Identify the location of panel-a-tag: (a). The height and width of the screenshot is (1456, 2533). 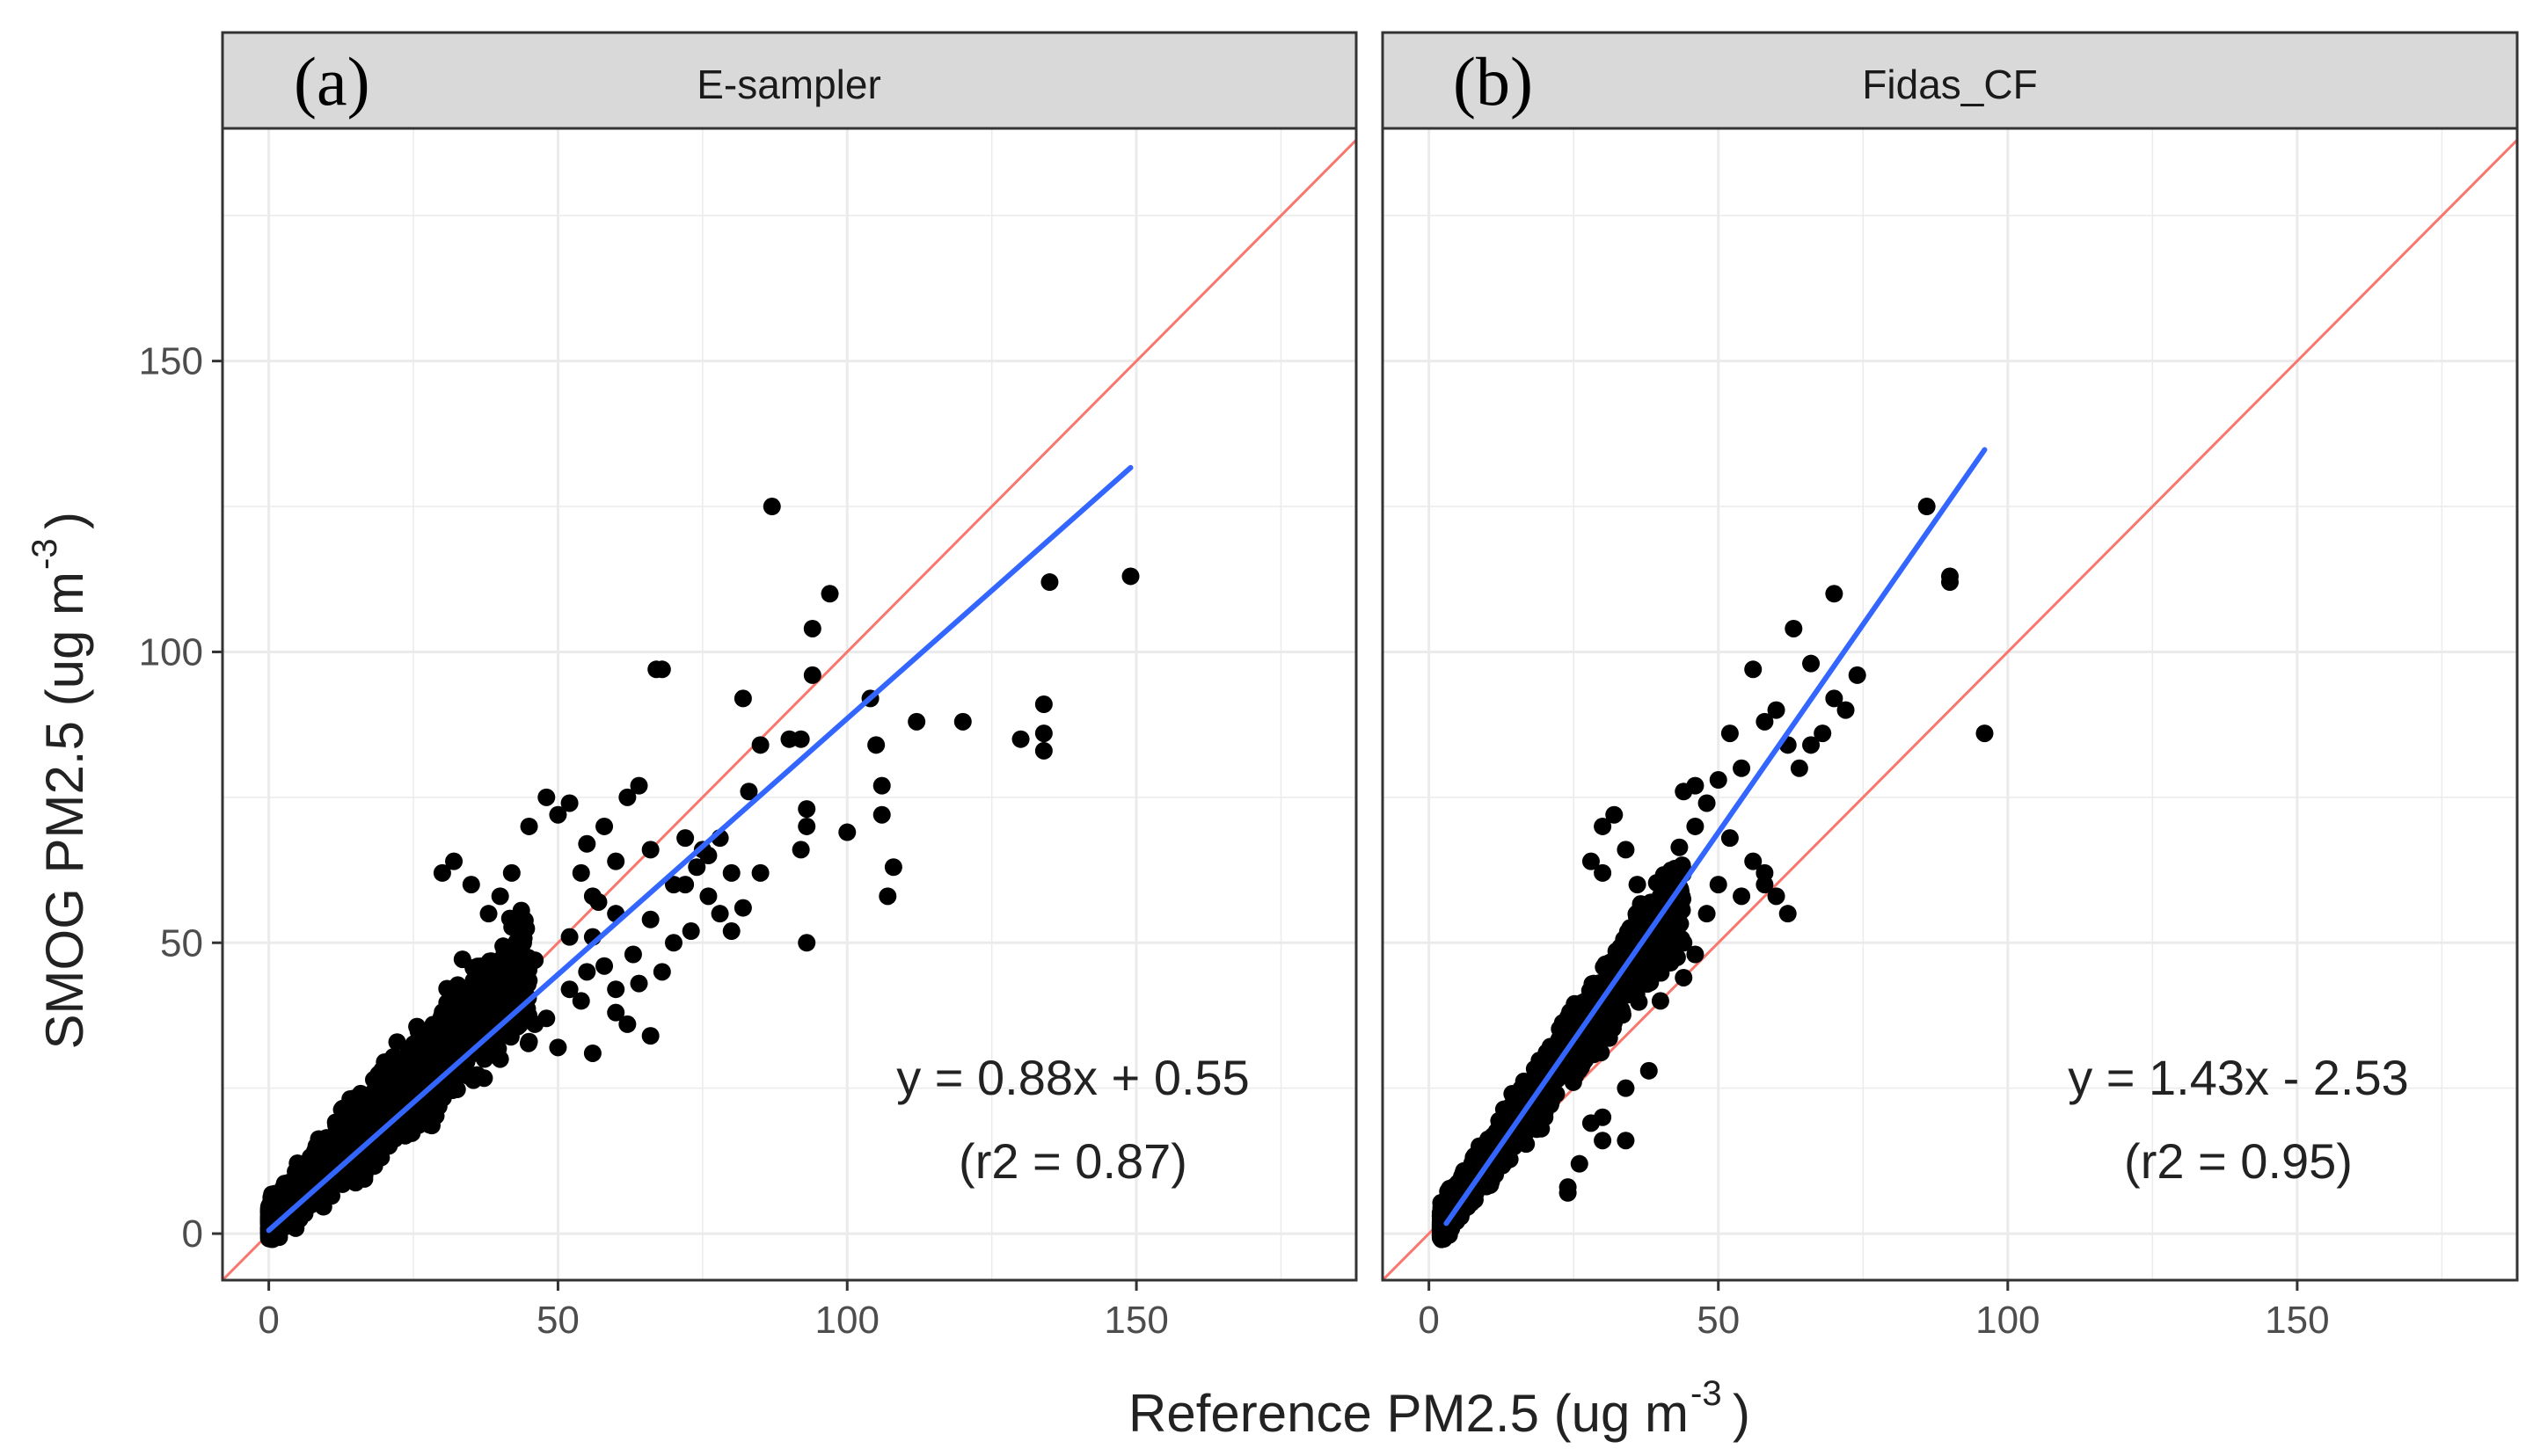
(332, 81).